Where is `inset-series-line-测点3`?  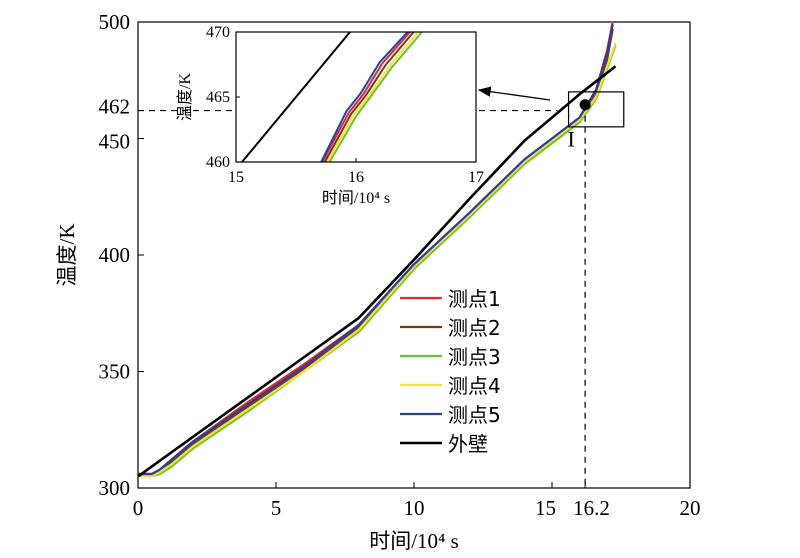 inset-series-line-测点3 is located at coordinates (375, 97).